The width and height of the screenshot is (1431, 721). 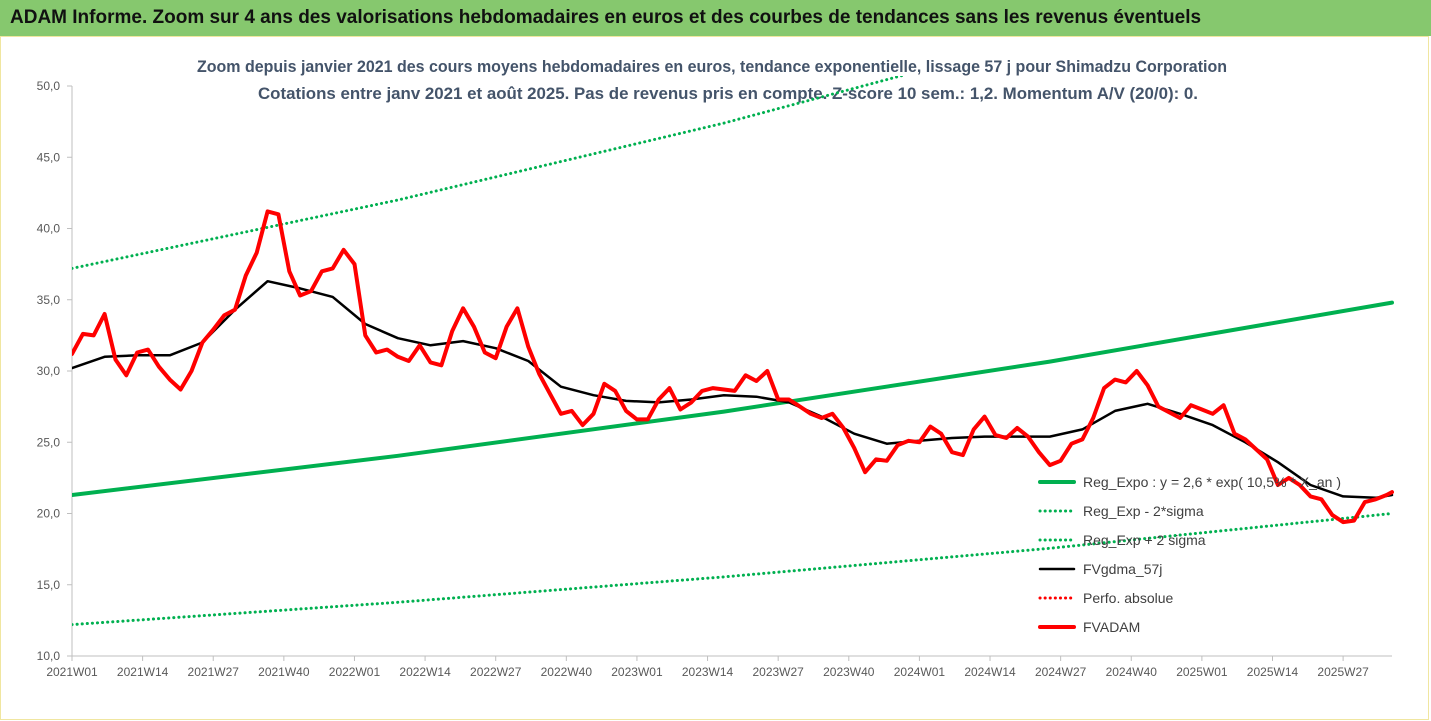 I want to click on x-tick-label: 2021W40, so click(x=284, y=672).